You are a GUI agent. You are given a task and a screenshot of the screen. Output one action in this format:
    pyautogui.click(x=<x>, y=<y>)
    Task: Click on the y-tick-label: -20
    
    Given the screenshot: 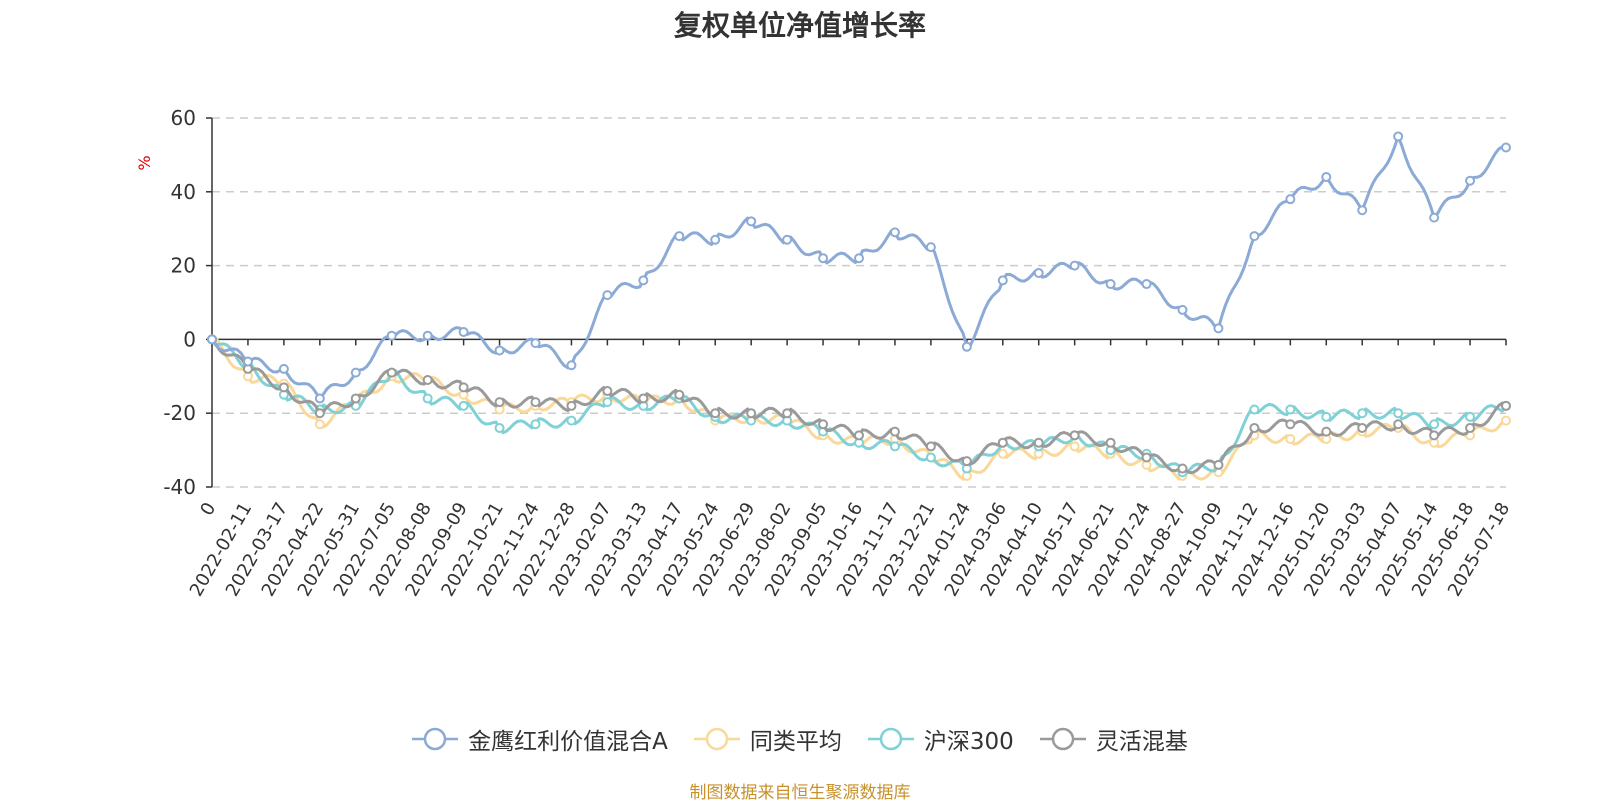 What is the action you would take?
    pyautogui.click(x=179, y=413)
    